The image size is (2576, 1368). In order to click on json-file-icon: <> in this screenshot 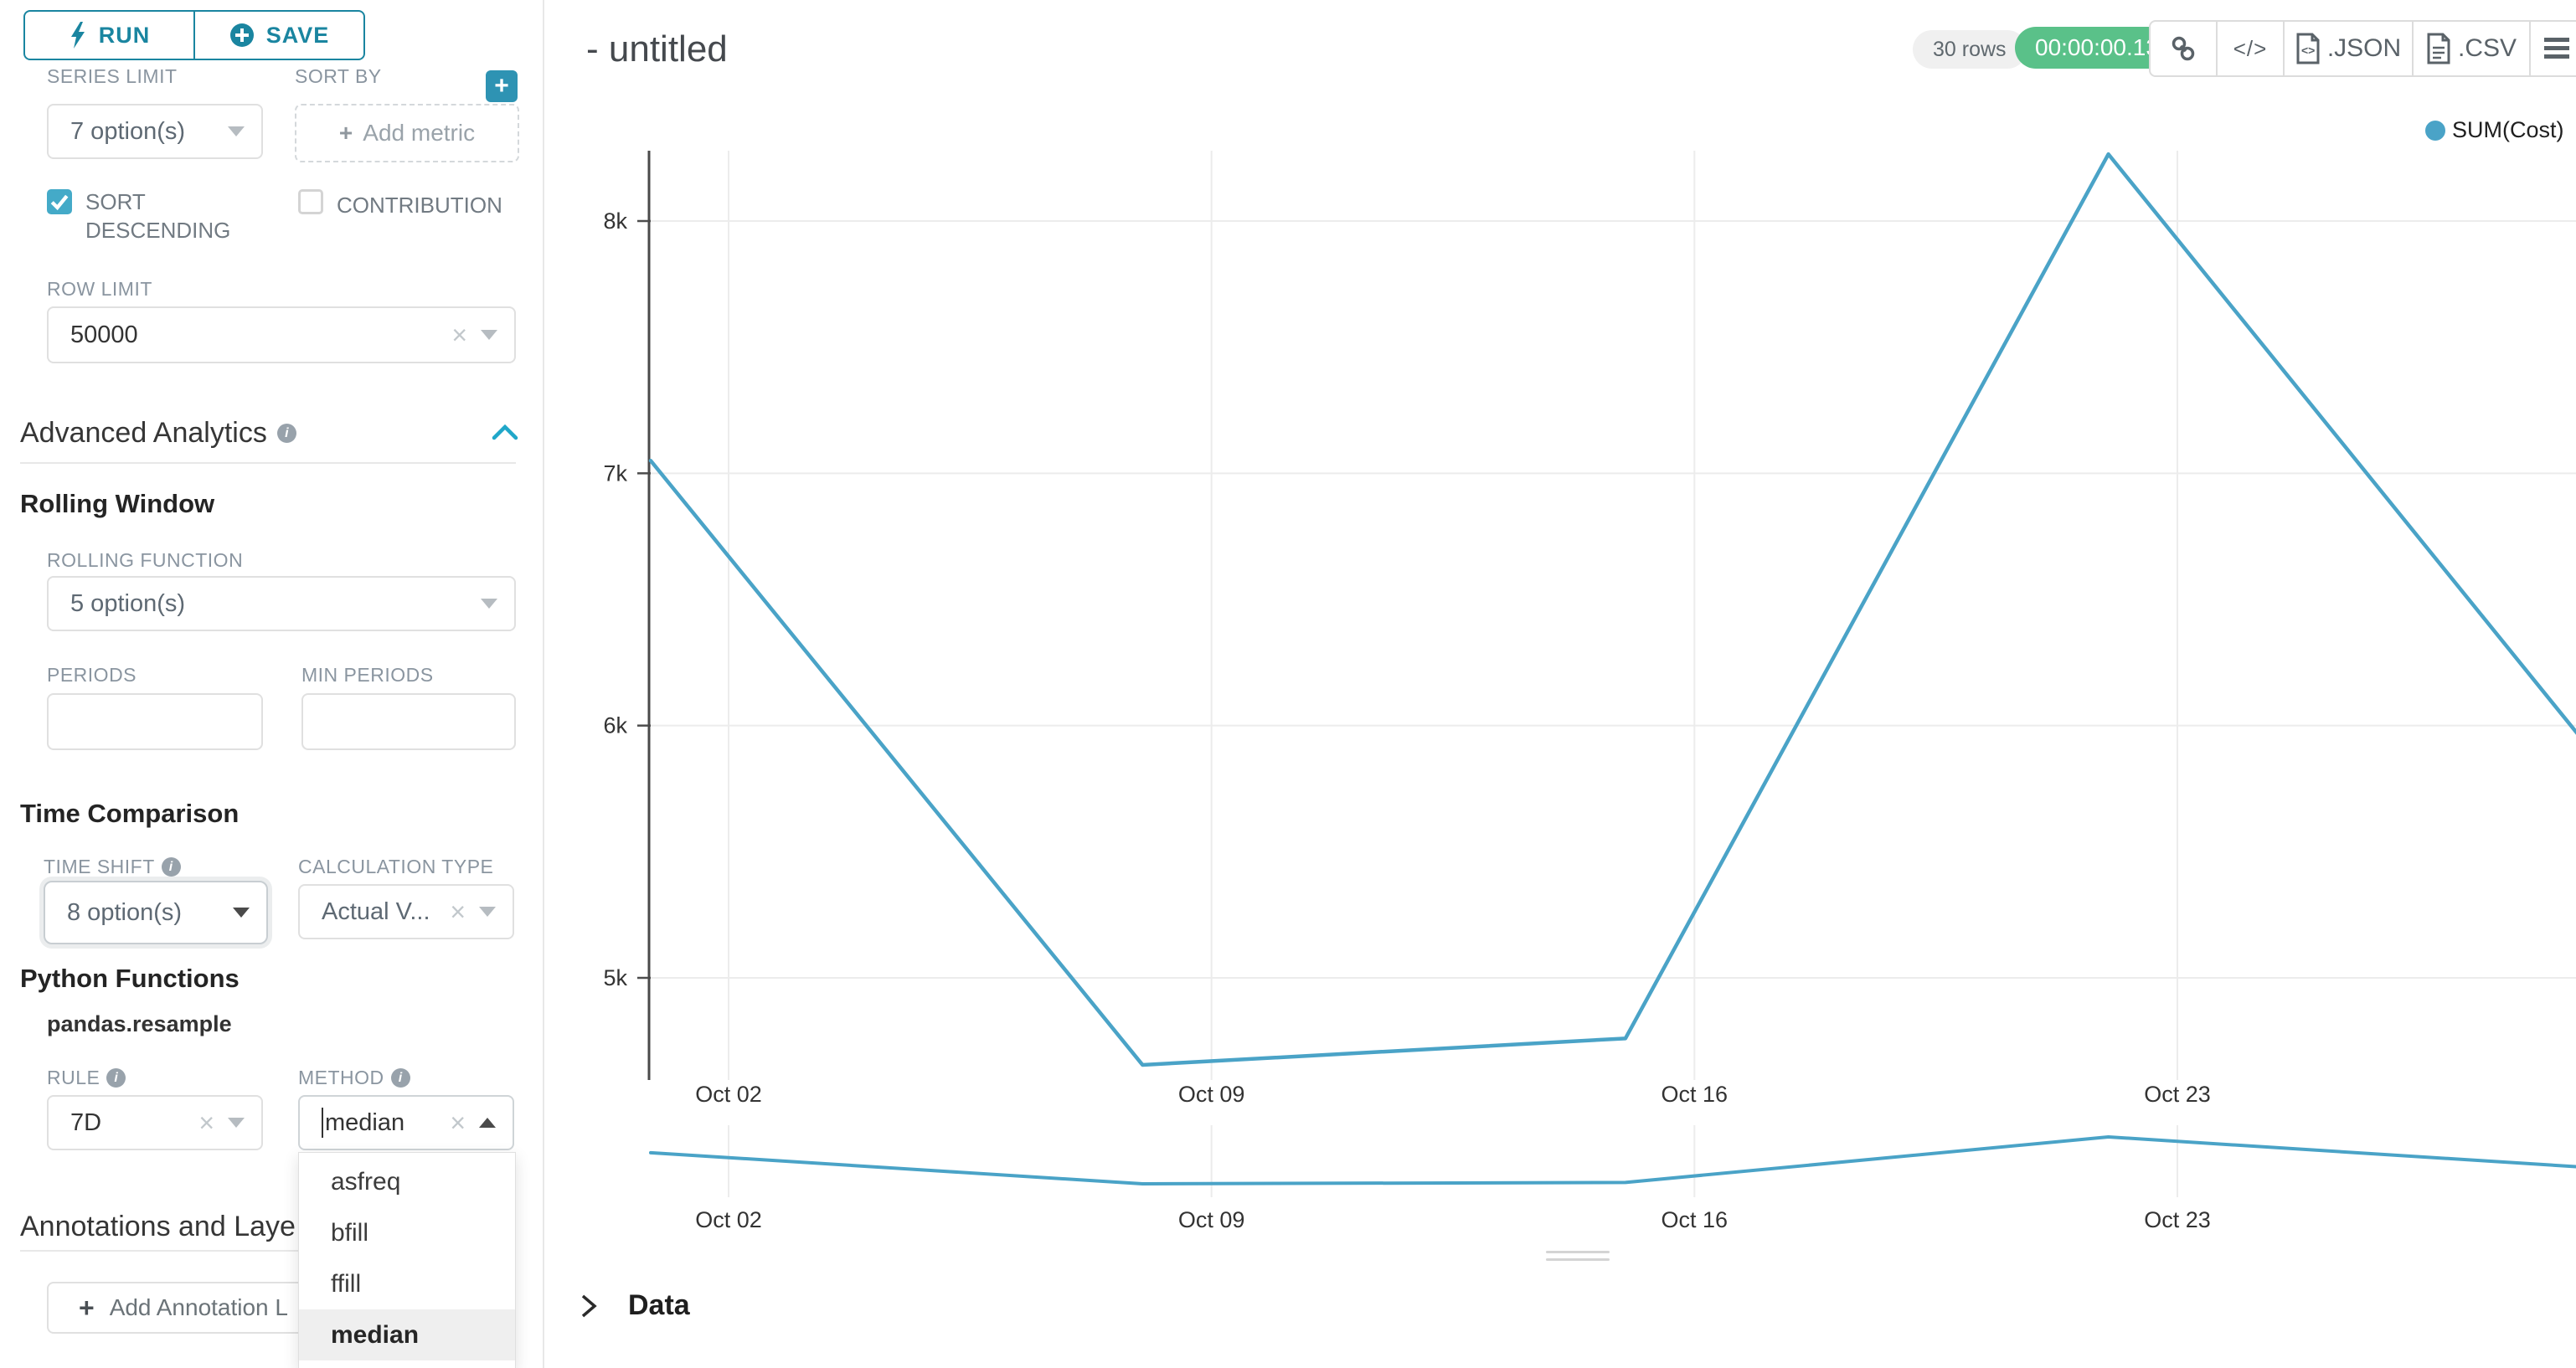, I will do `click(2308, 49)`.